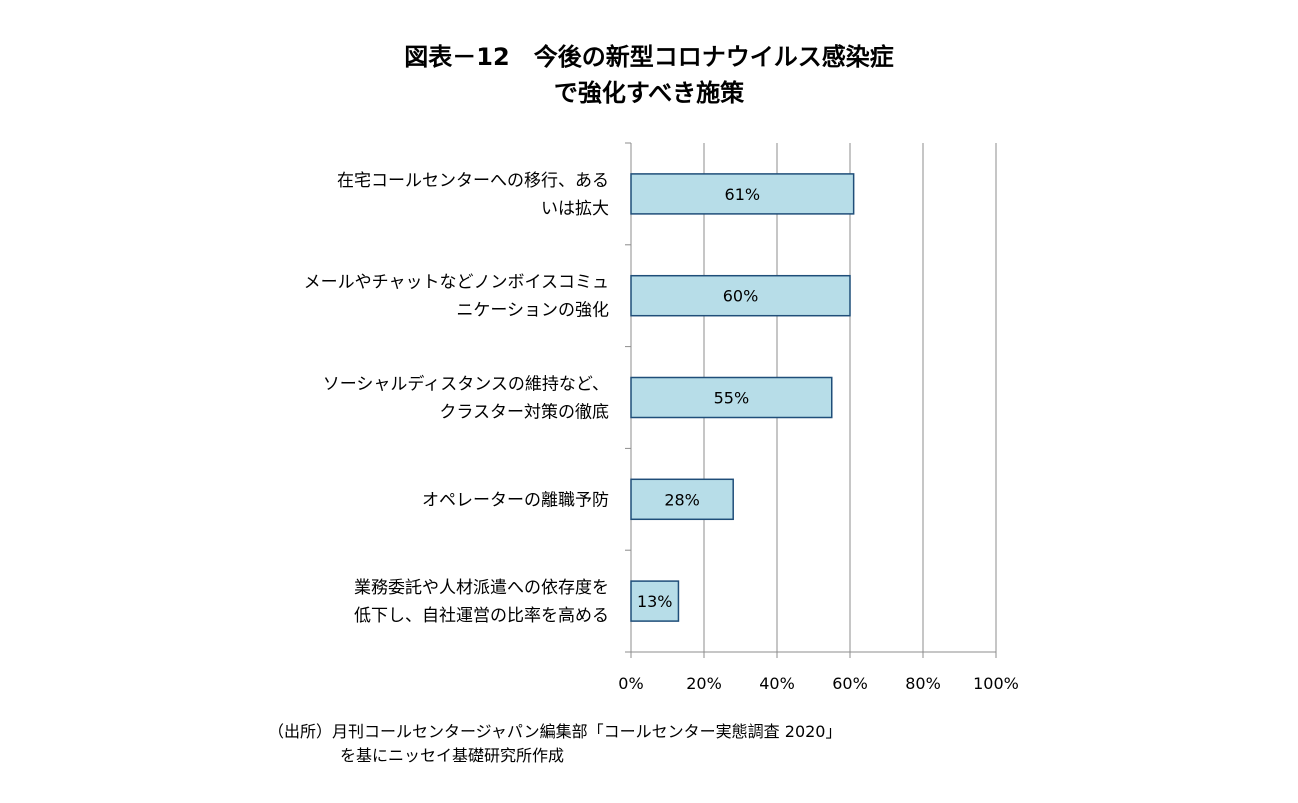 The width and height of the screenshot is (1298, 803). I want to click on x-tick-label: 60%, so click(850, 683).